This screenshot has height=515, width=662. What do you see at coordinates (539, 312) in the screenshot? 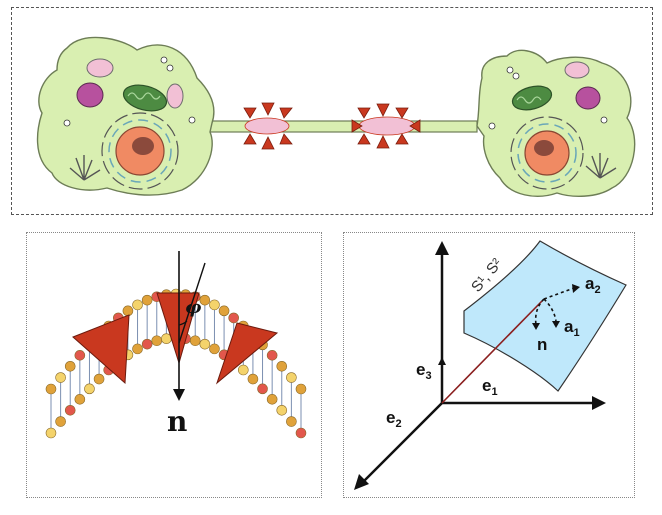
I see `n-vector` at bounding box center [539, 312].